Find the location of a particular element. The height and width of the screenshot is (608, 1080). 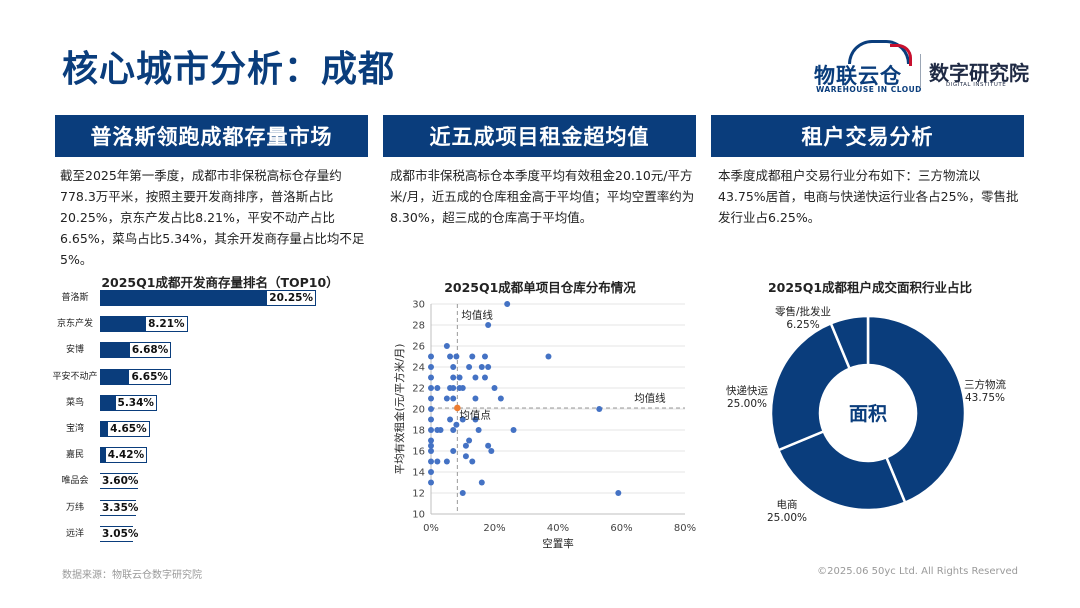

bar-category-label: 京东产发 is located at coordinates (74, 324).